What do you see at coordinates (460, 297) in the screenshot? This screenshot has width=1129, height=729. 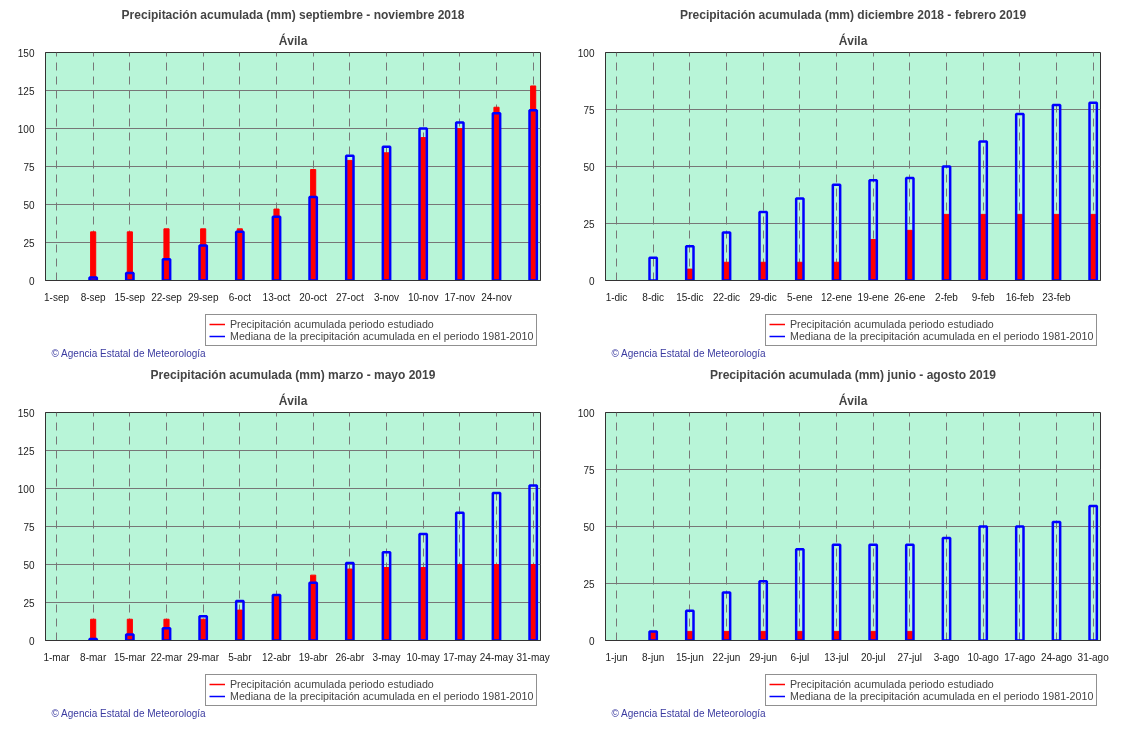 I see `x-tick-label: 17-nov` at bounding box center [460, 297].